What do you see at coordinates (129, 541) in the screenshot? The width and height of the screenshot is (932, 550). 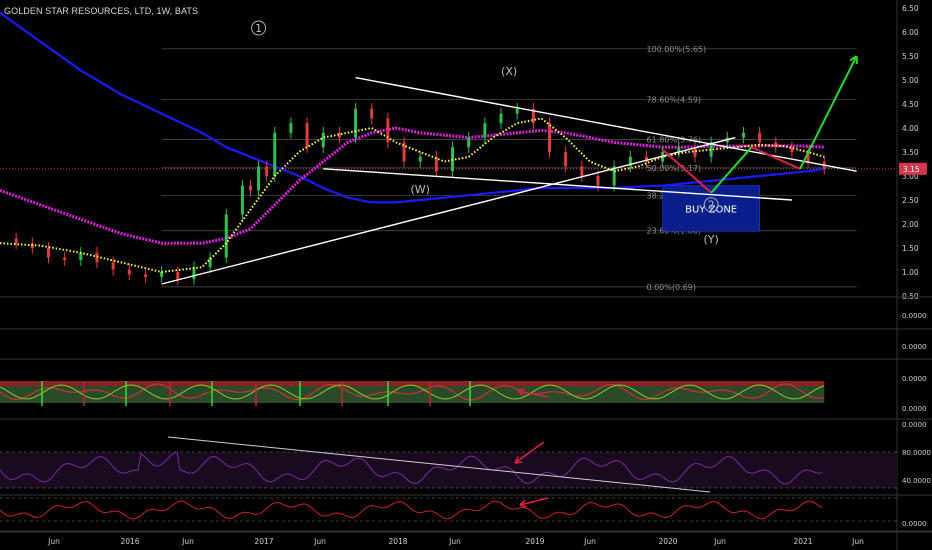 I see `time-tick-label: 2016` at bounding box center [129, 541].